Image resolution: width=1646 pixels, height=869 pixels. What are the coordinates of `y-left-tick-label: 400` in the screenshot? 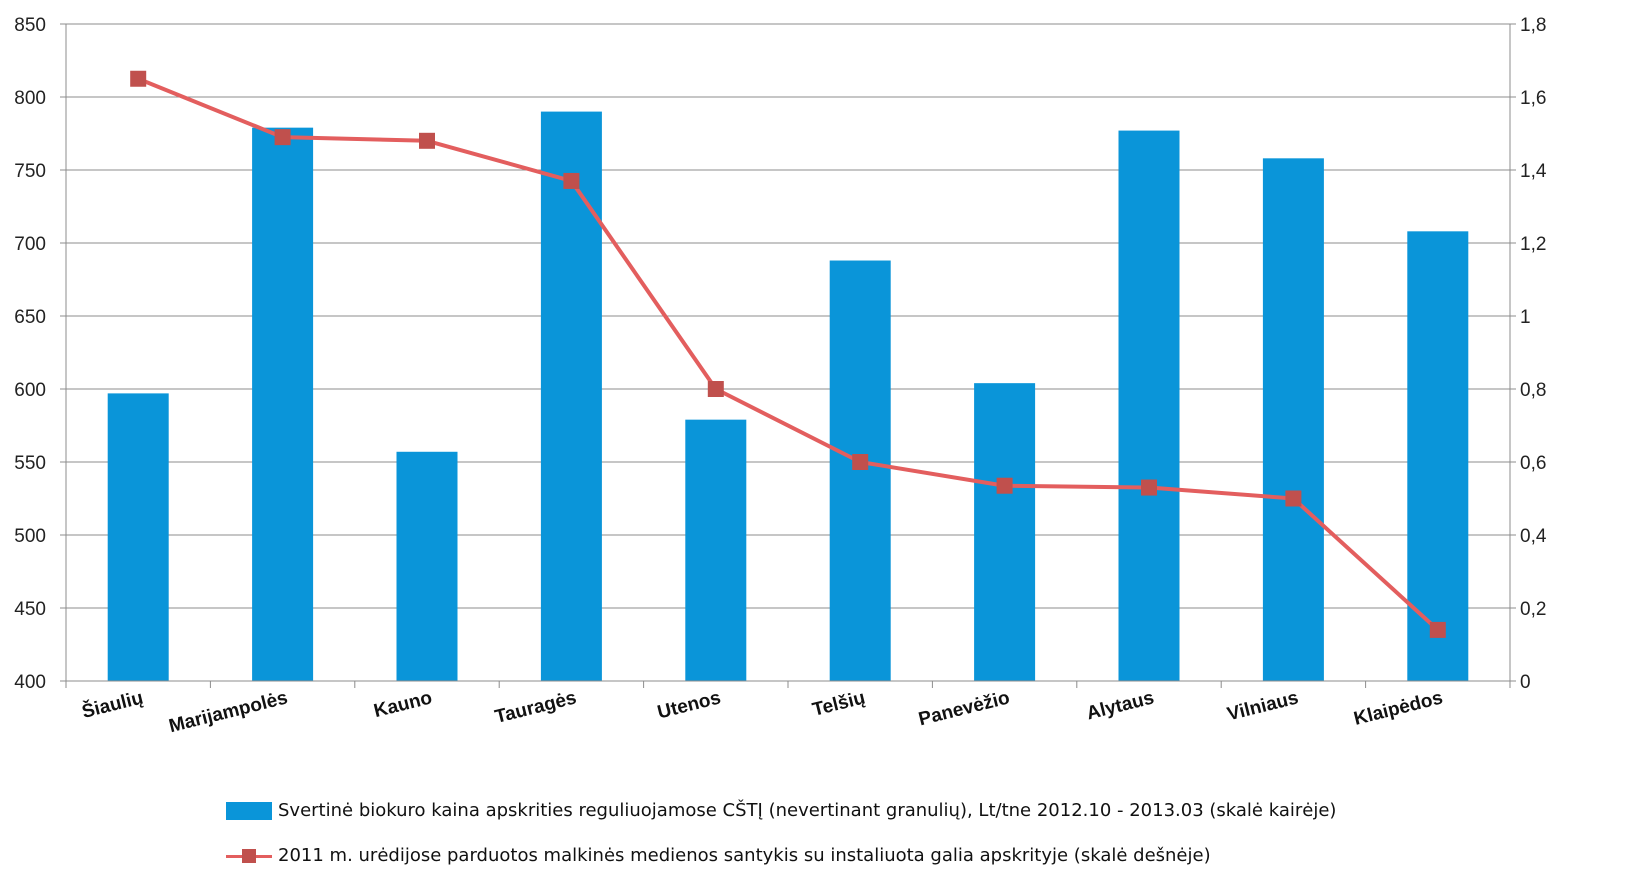 It's located at (30, 682).